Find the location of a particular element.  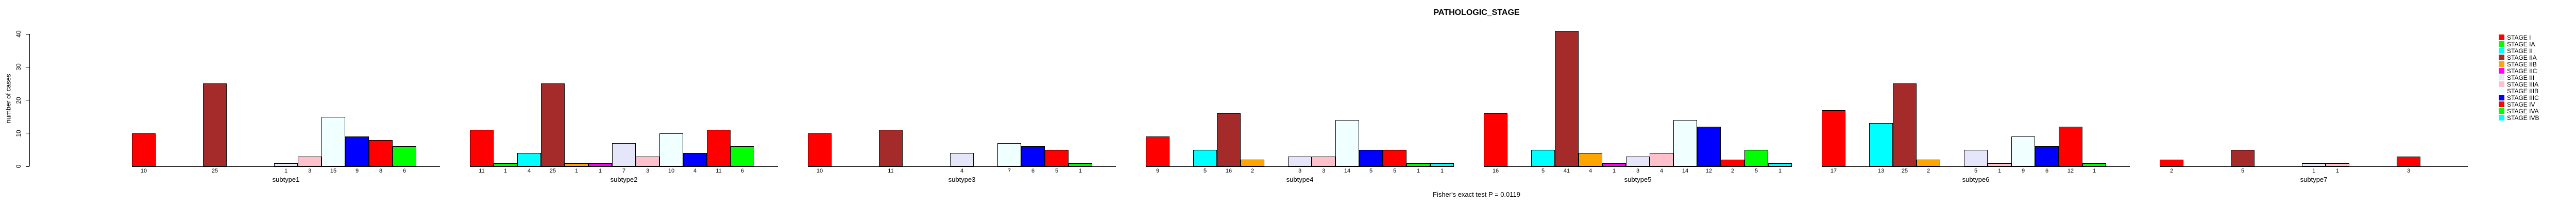

bar-subtype5-stage-iii is located at coordinates (1638, 162).